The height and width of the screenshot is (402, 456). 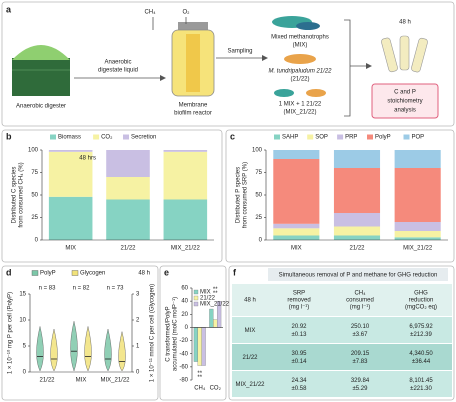 What do you see at coordinates (25, 347) in the screenshot?
I see `y-tick-label: 5` at bounding box center [25, 347].